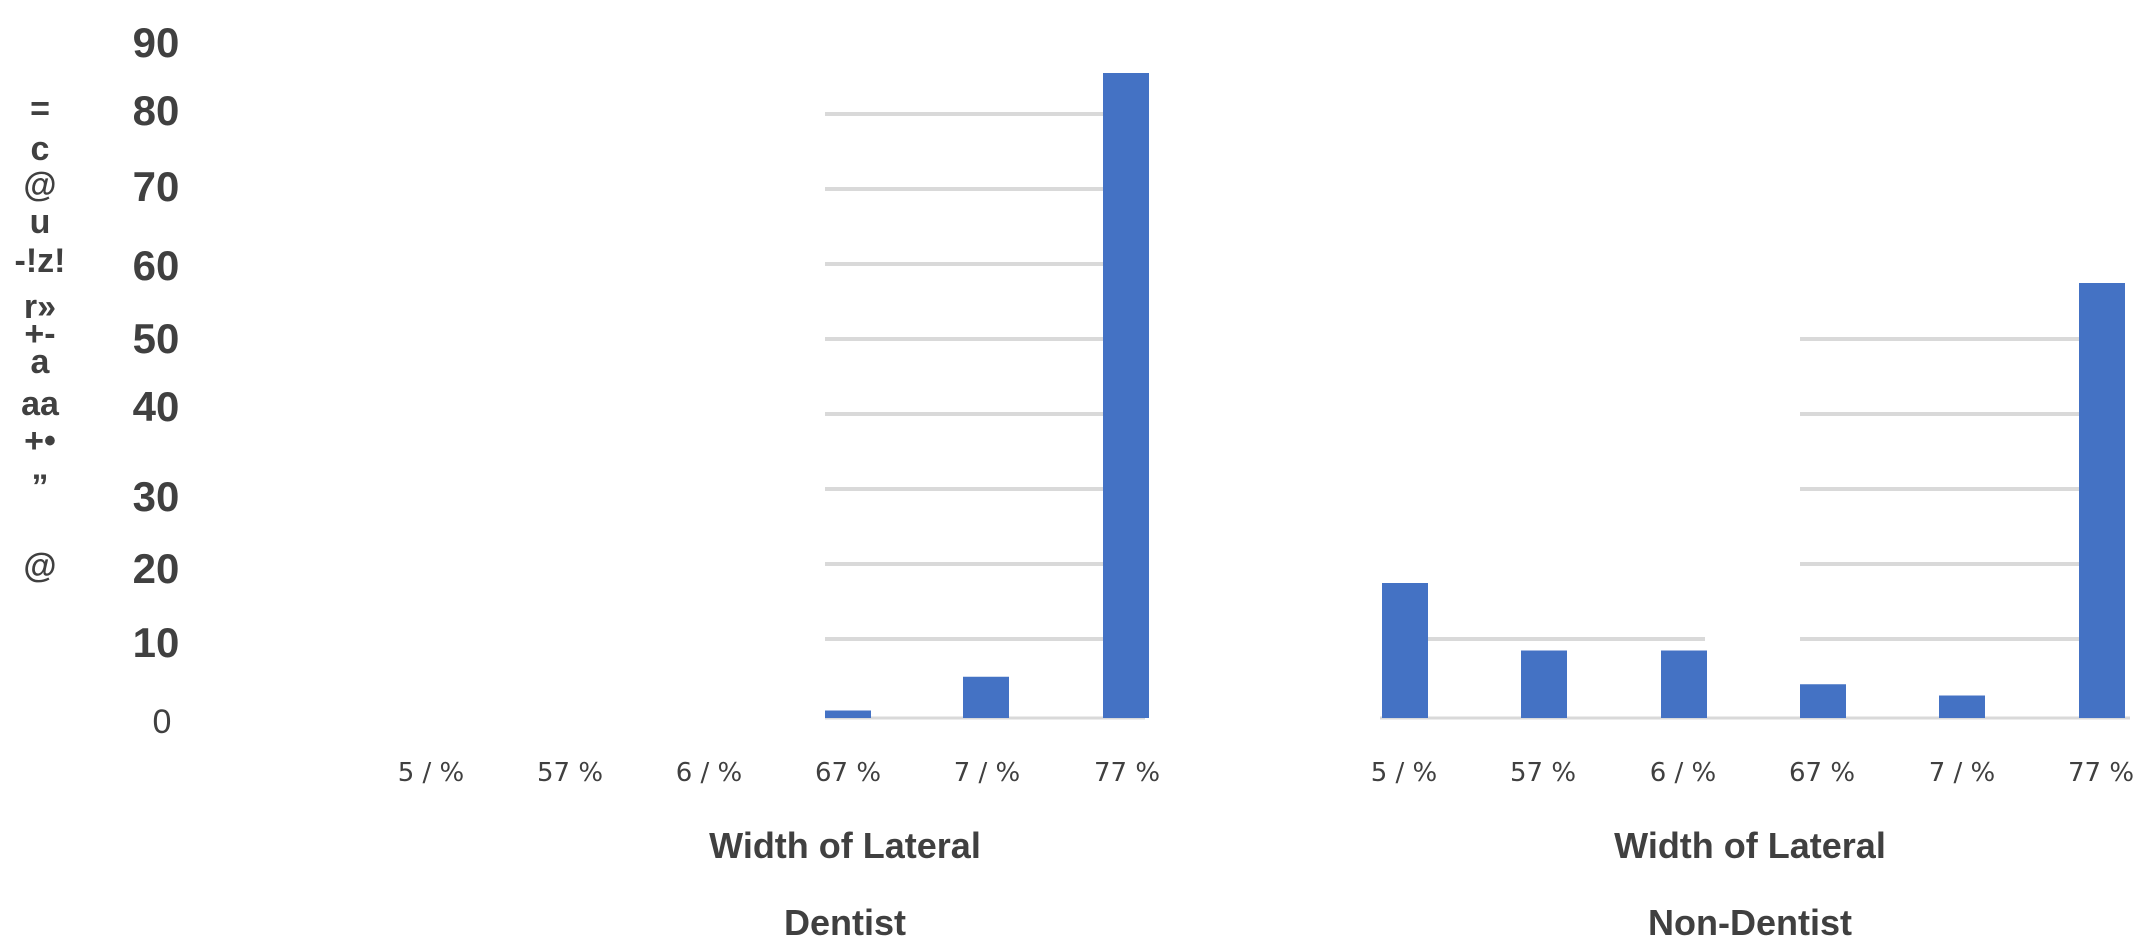 The height and width of the screenshot is (947, 2150). What do you see at coordinates (156, 568) in the screenshot?
I see `y-tick-label: 20` at bounding box center [156, 568].